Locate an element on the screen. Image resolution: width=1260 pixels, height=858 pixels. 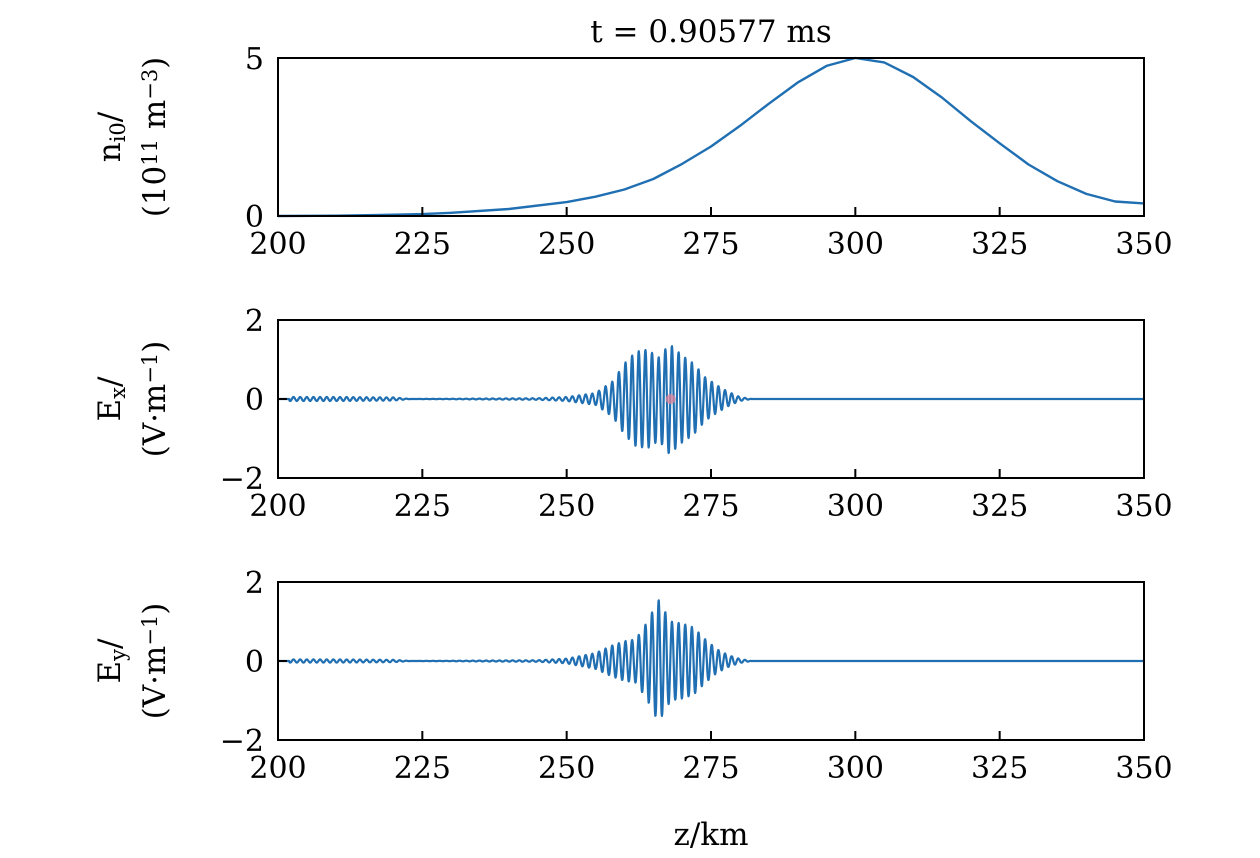
series-line-density is located at coordinates (711, 137).